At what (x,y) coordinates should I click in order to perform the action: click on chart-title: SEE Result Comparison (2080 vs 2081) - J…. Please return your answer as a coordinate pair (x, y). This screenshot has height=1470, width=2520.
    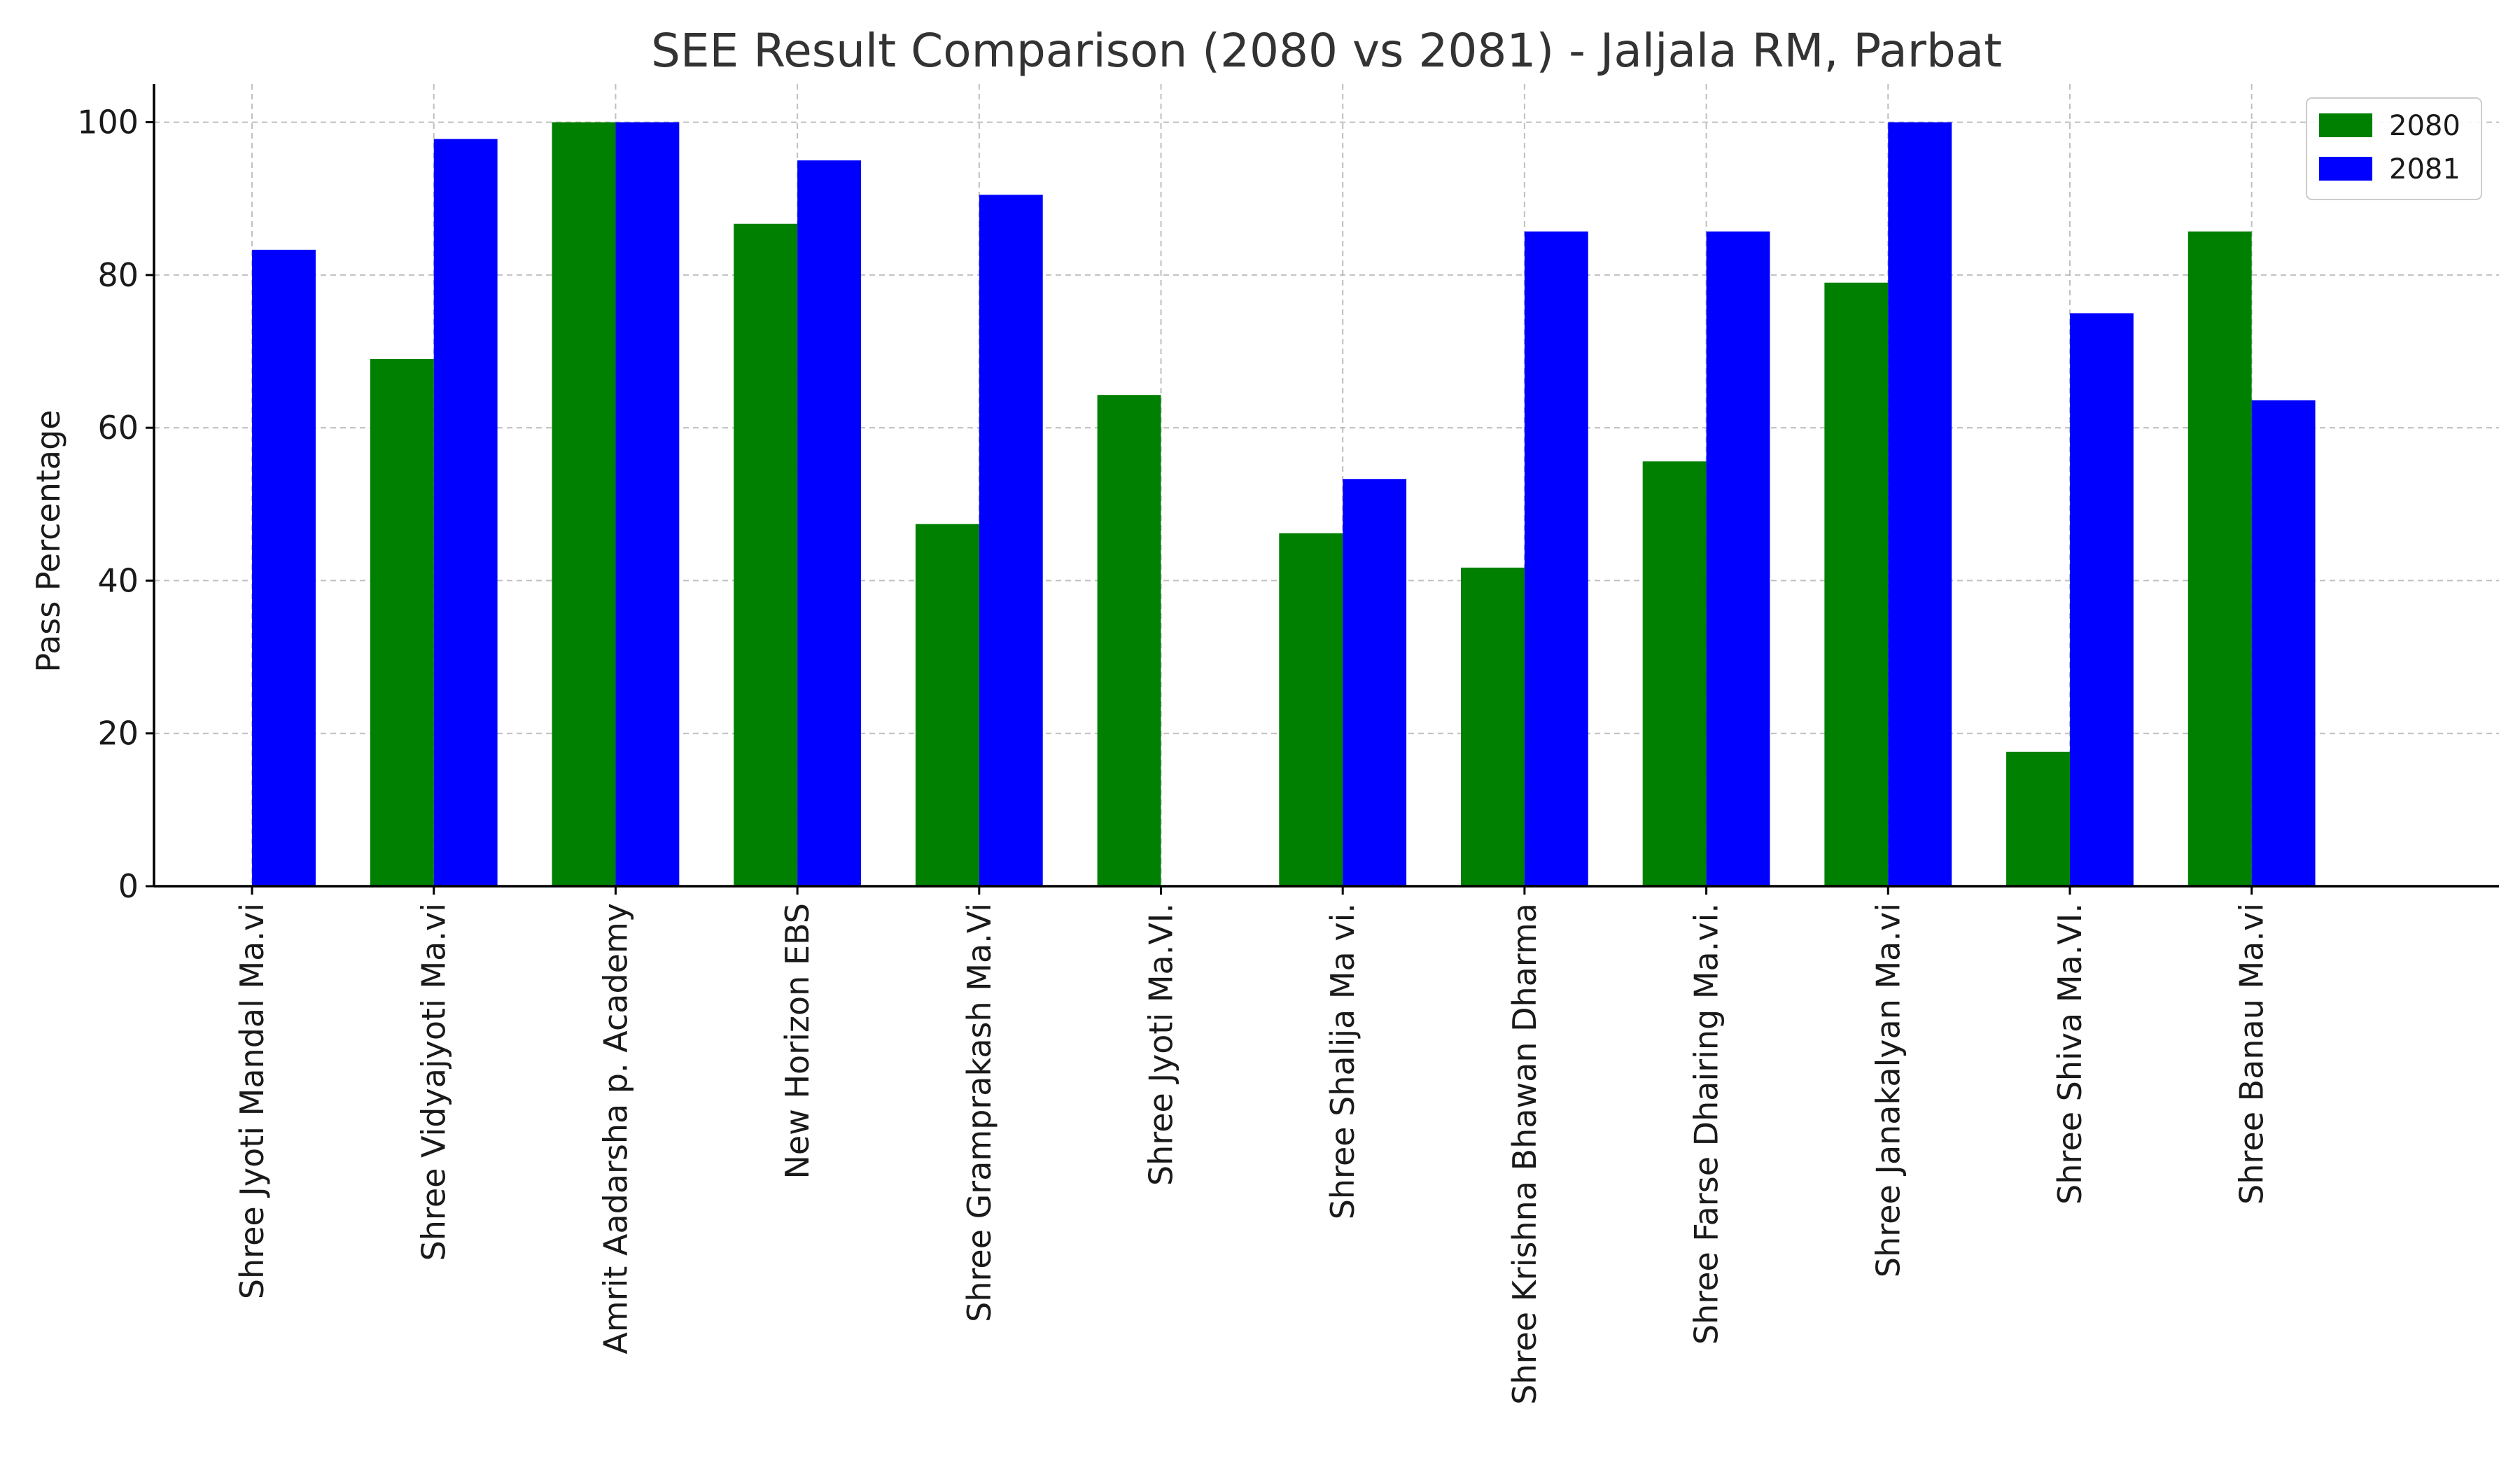
    Looking at the image, I should click on (1326, 51).